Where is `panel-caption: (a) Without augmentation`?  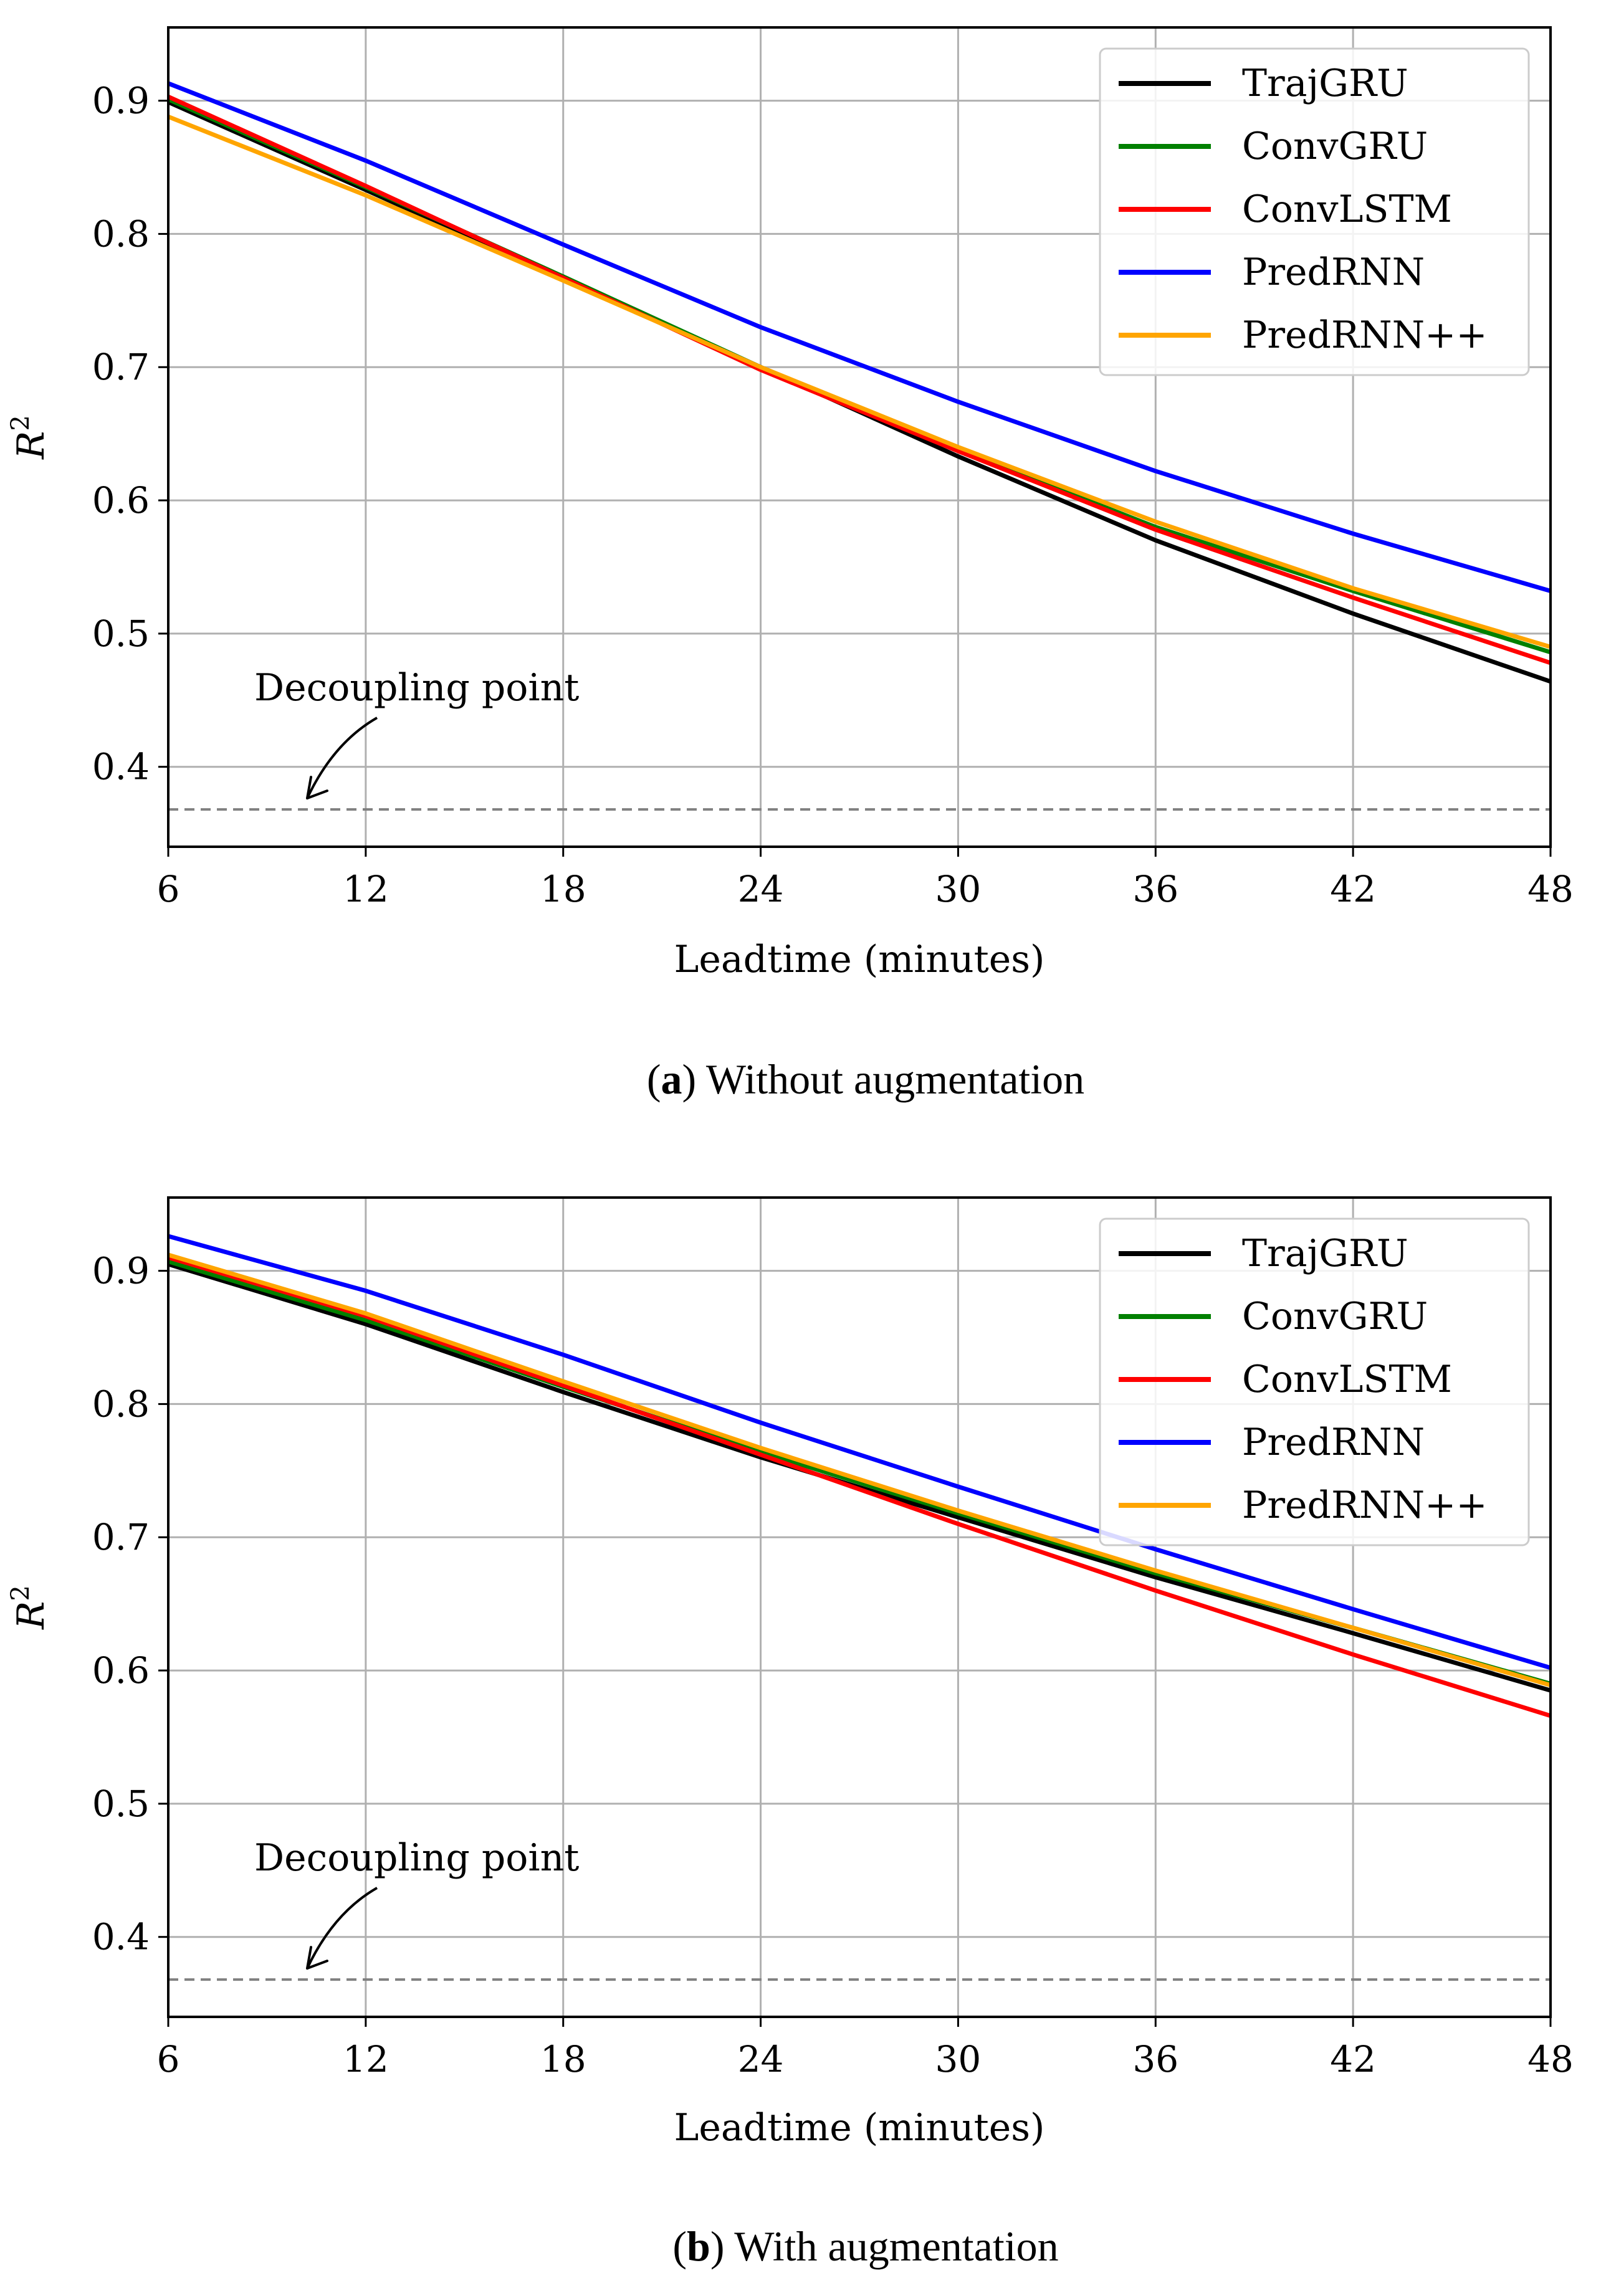
panel-caption: (a) Without augmentation is located at coordinates (865, 1079).